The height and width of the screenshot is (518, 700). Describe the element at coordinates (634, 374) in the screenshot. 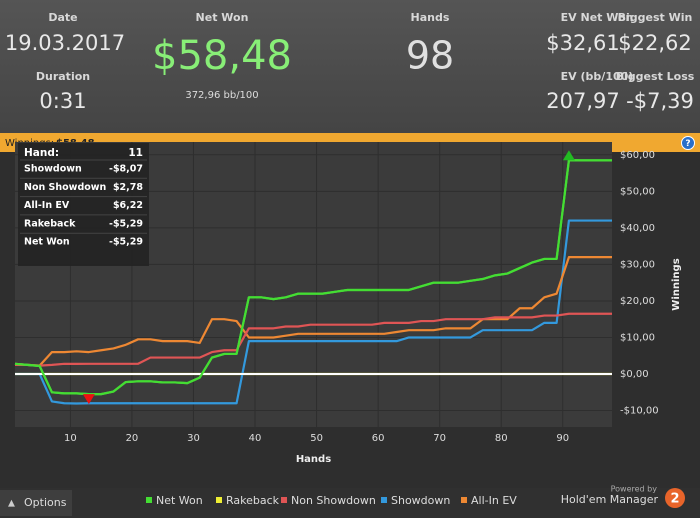

I see `y-tick-label: $0,00` at that location.